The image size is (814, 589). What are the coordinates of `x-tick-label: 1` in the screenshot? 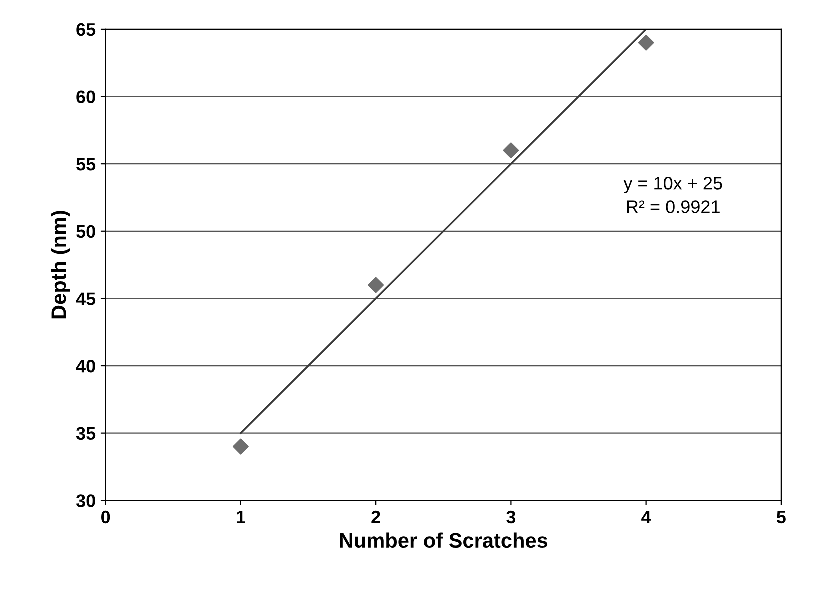 It's located at (241, 517).